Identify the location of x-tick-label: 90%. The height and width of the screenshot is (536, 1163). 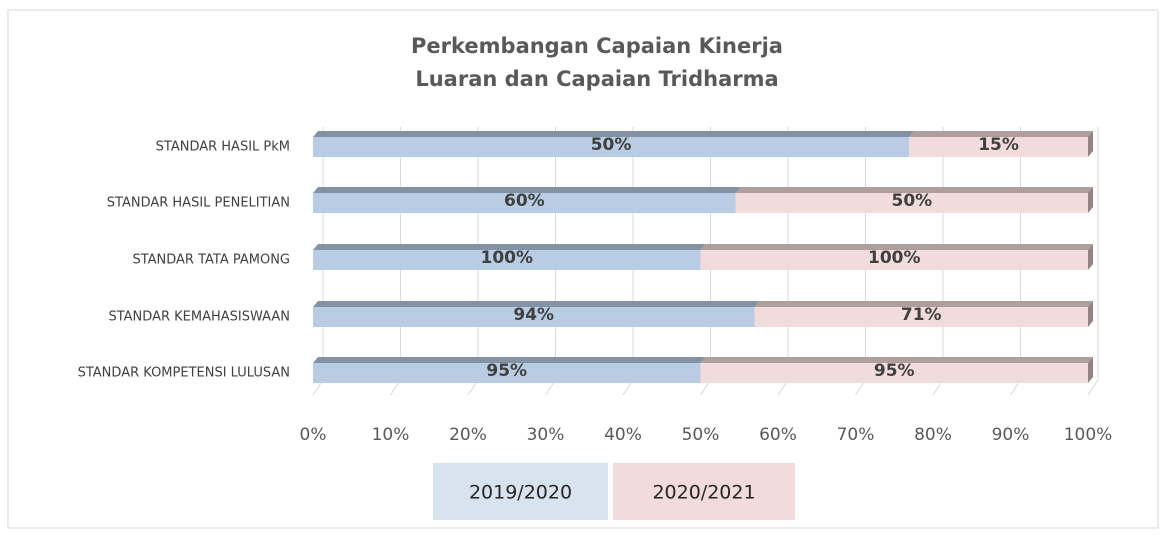
(1011, 435).